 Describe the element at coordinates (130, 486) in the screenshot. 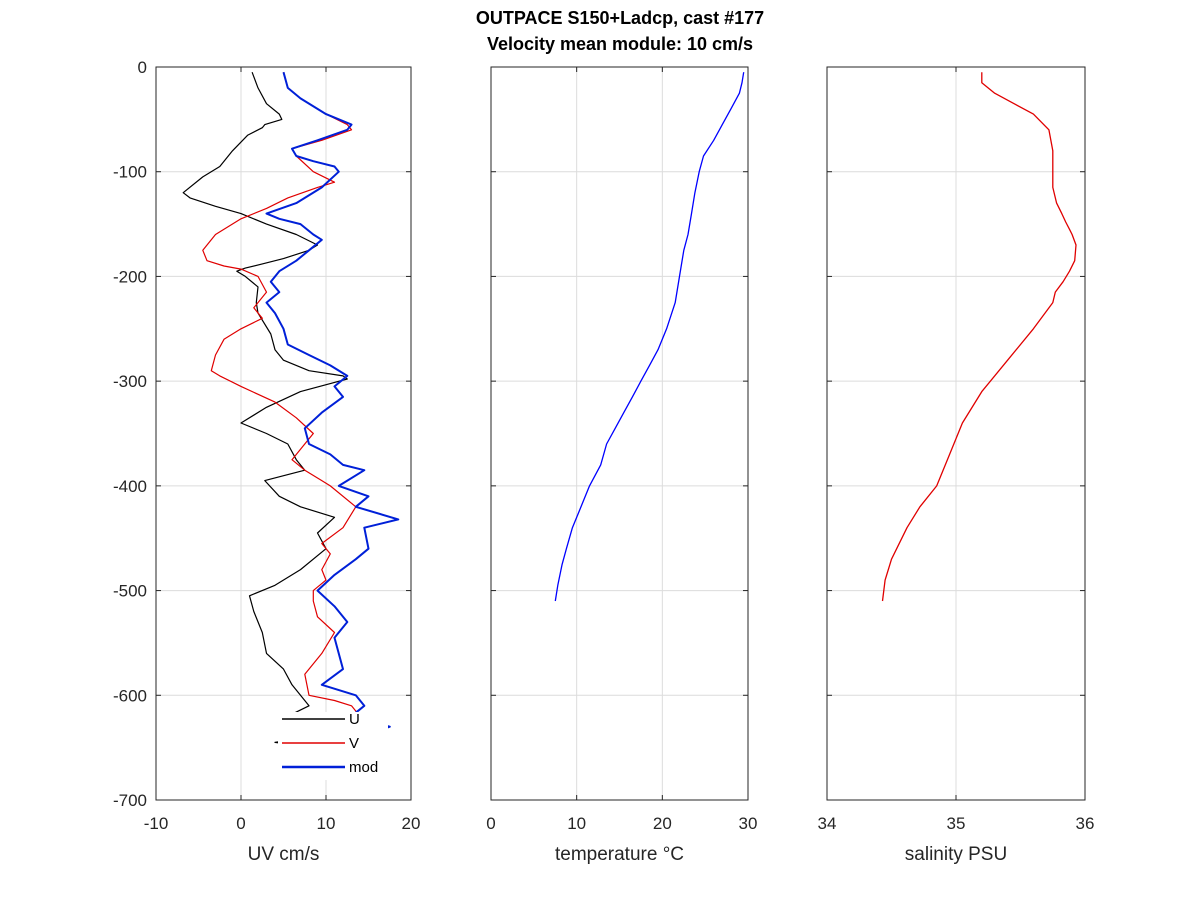

I see `uv-ytick-label-4: -400` at that location.